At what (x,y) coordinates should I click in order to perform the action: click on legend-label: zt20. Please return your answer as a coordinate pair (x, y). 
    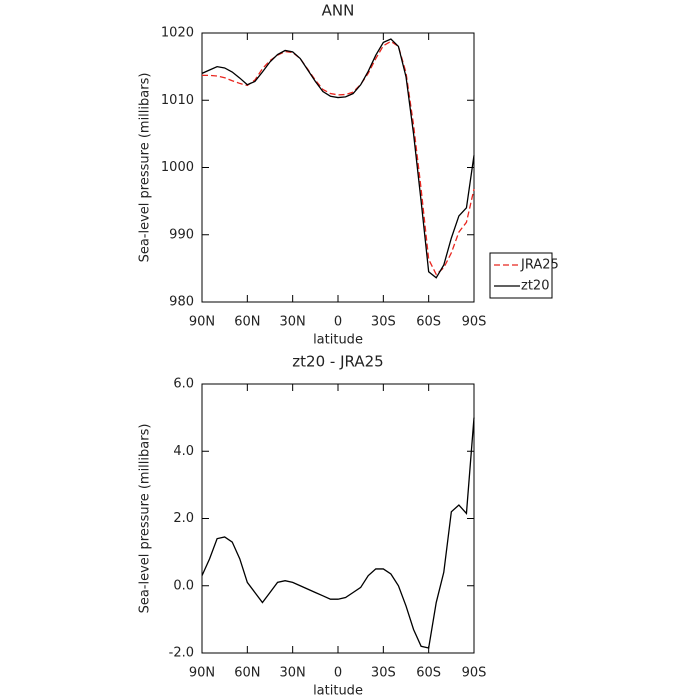
    Looking at the image, I should click on (535, 286).